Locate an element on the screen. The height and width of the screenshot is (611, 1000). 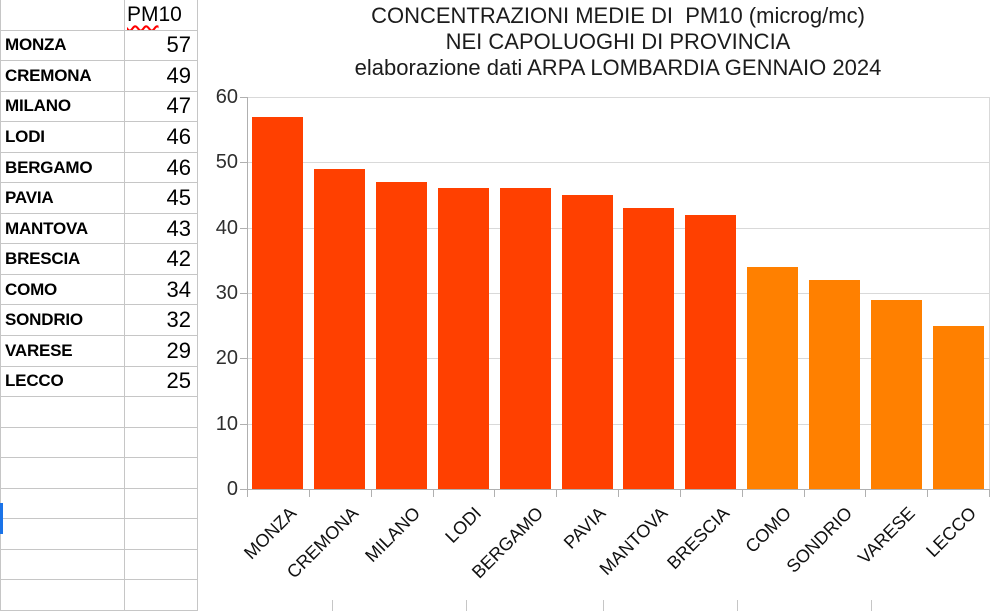
bar-bergamo is located at coordinates (525, 338).